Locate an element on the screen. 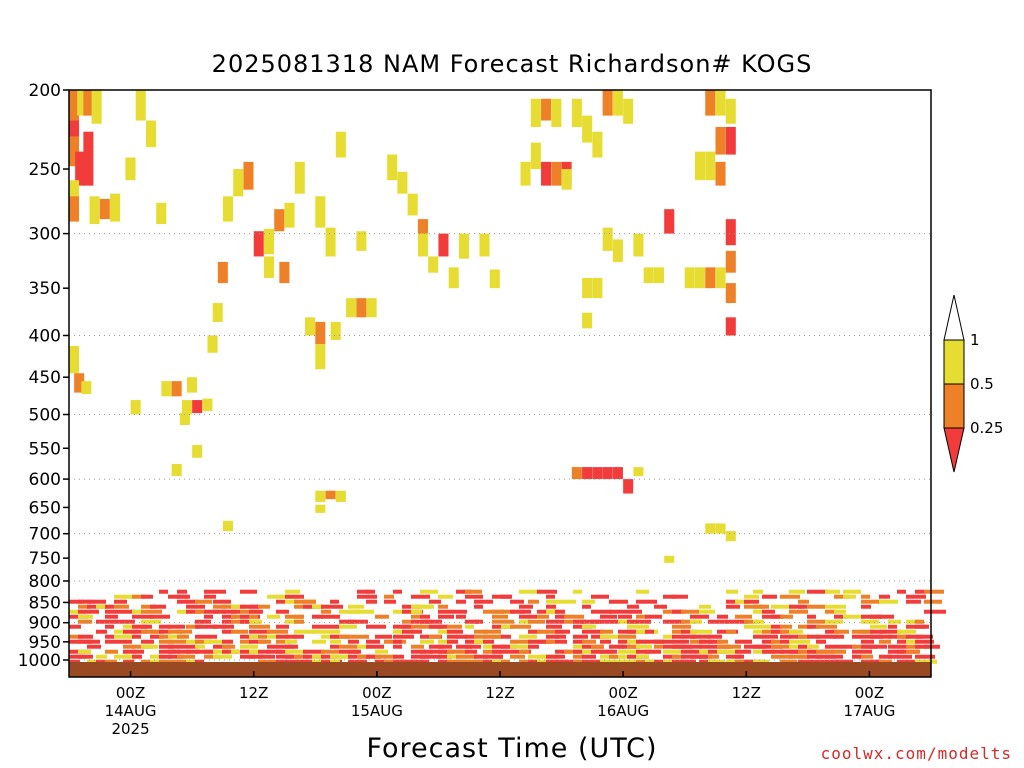 The image size is (1024, 768). y-tick-label: 950 is located at coordinates (45, 643).